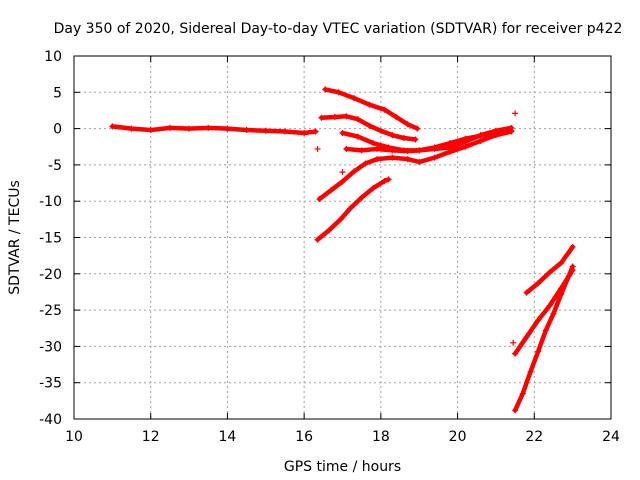 The width and height of the screenshot is (640, 480). Describe the element at coordinates (228, 437) in the screenshot. I see `x-tick-label: 14` at that location.